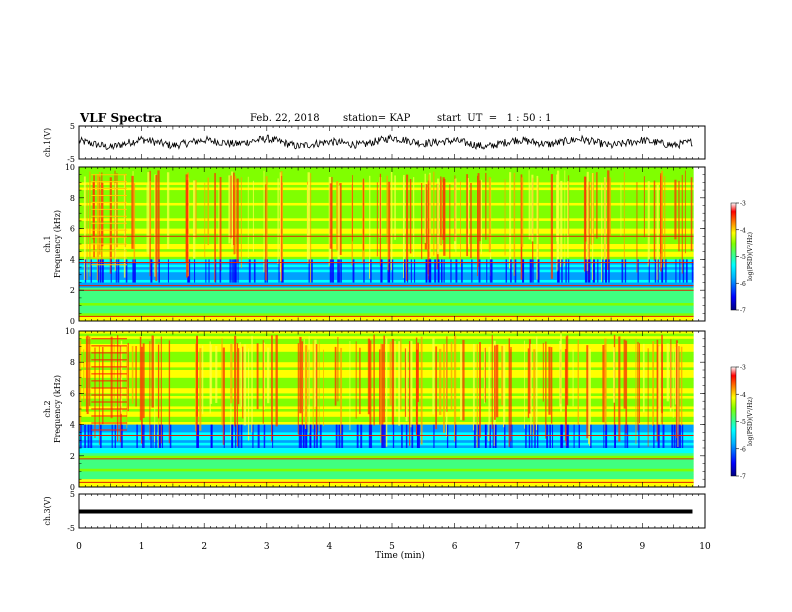 This screenshot has height=612, width=792. Describe the element at coordinates (267, 547) in the screenshot. I see `x-tick-label: 3` at that location.